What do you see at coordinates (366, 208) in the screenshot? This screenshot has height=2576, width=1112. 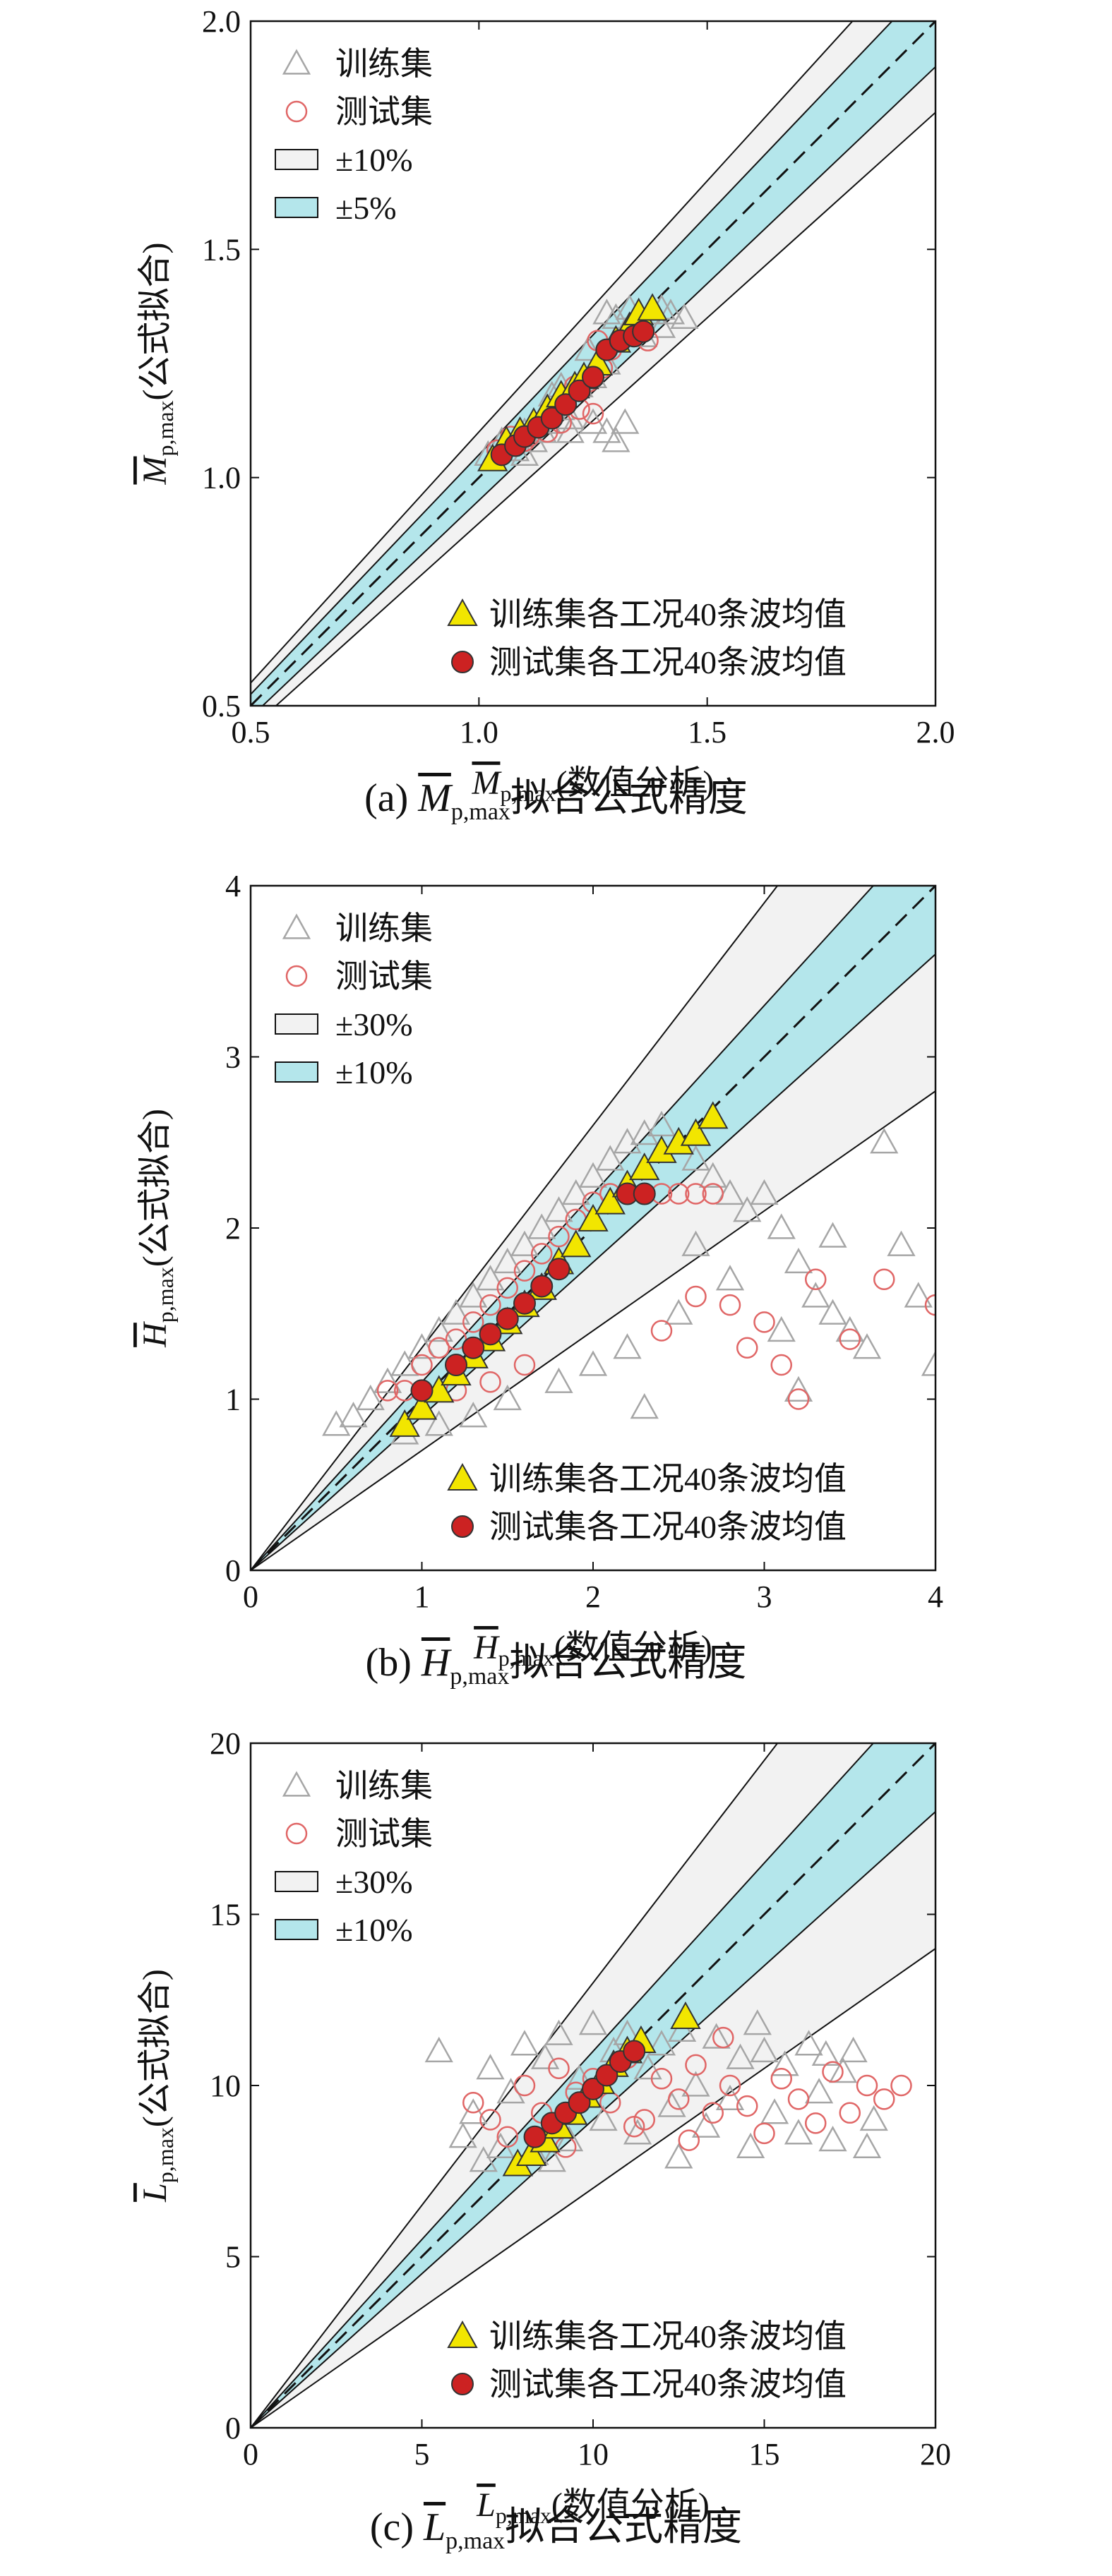 I see `legend-label: ±5%` at bounding box center [366, 208].